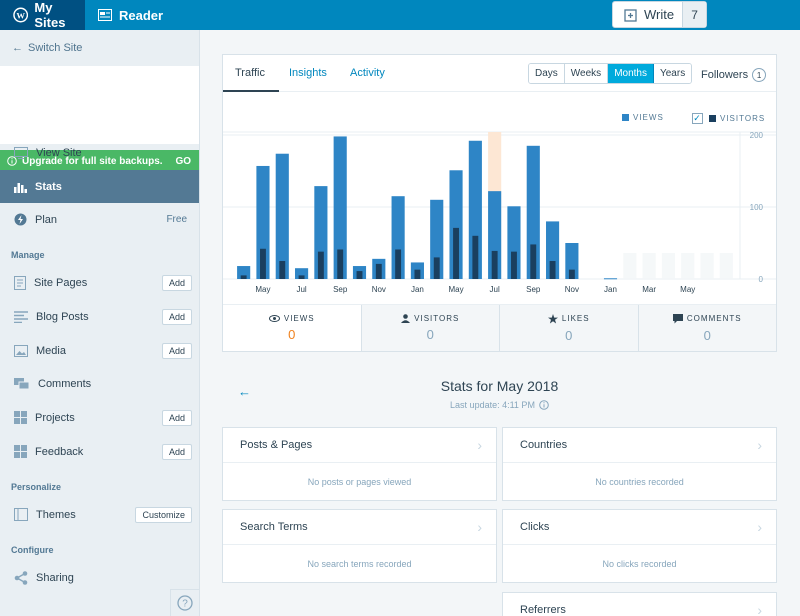 The image size is (800, 616). What do you see at coordinates (32, 550) in the screenshot?
I see `section-configure: Configure` at bounding box center [32, 550].